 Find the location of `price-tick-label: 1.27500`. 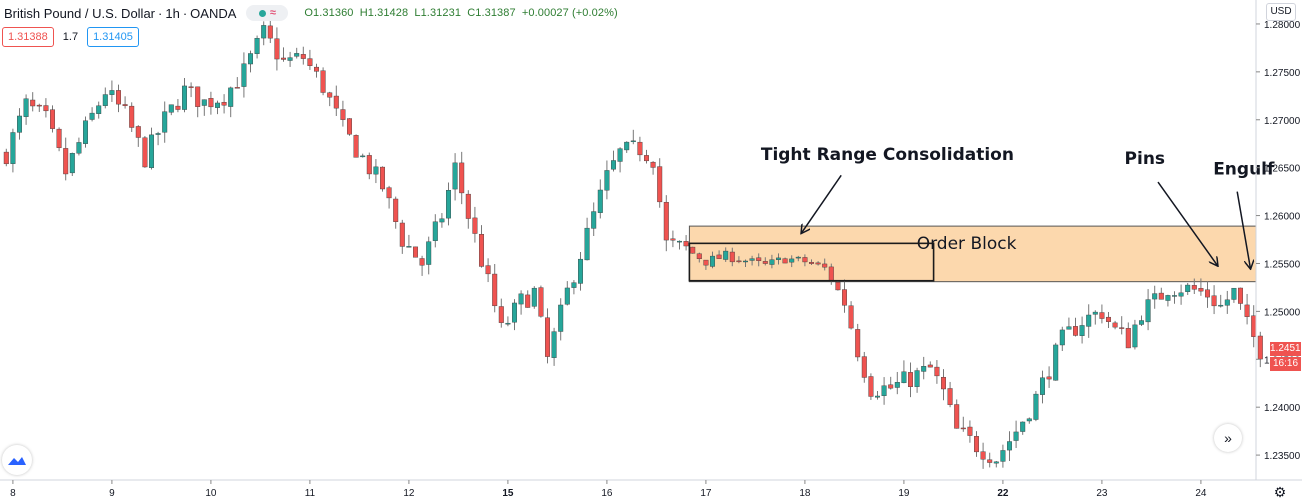

price-tick-label: 1.27500 is located at coordinates (1282, 73).